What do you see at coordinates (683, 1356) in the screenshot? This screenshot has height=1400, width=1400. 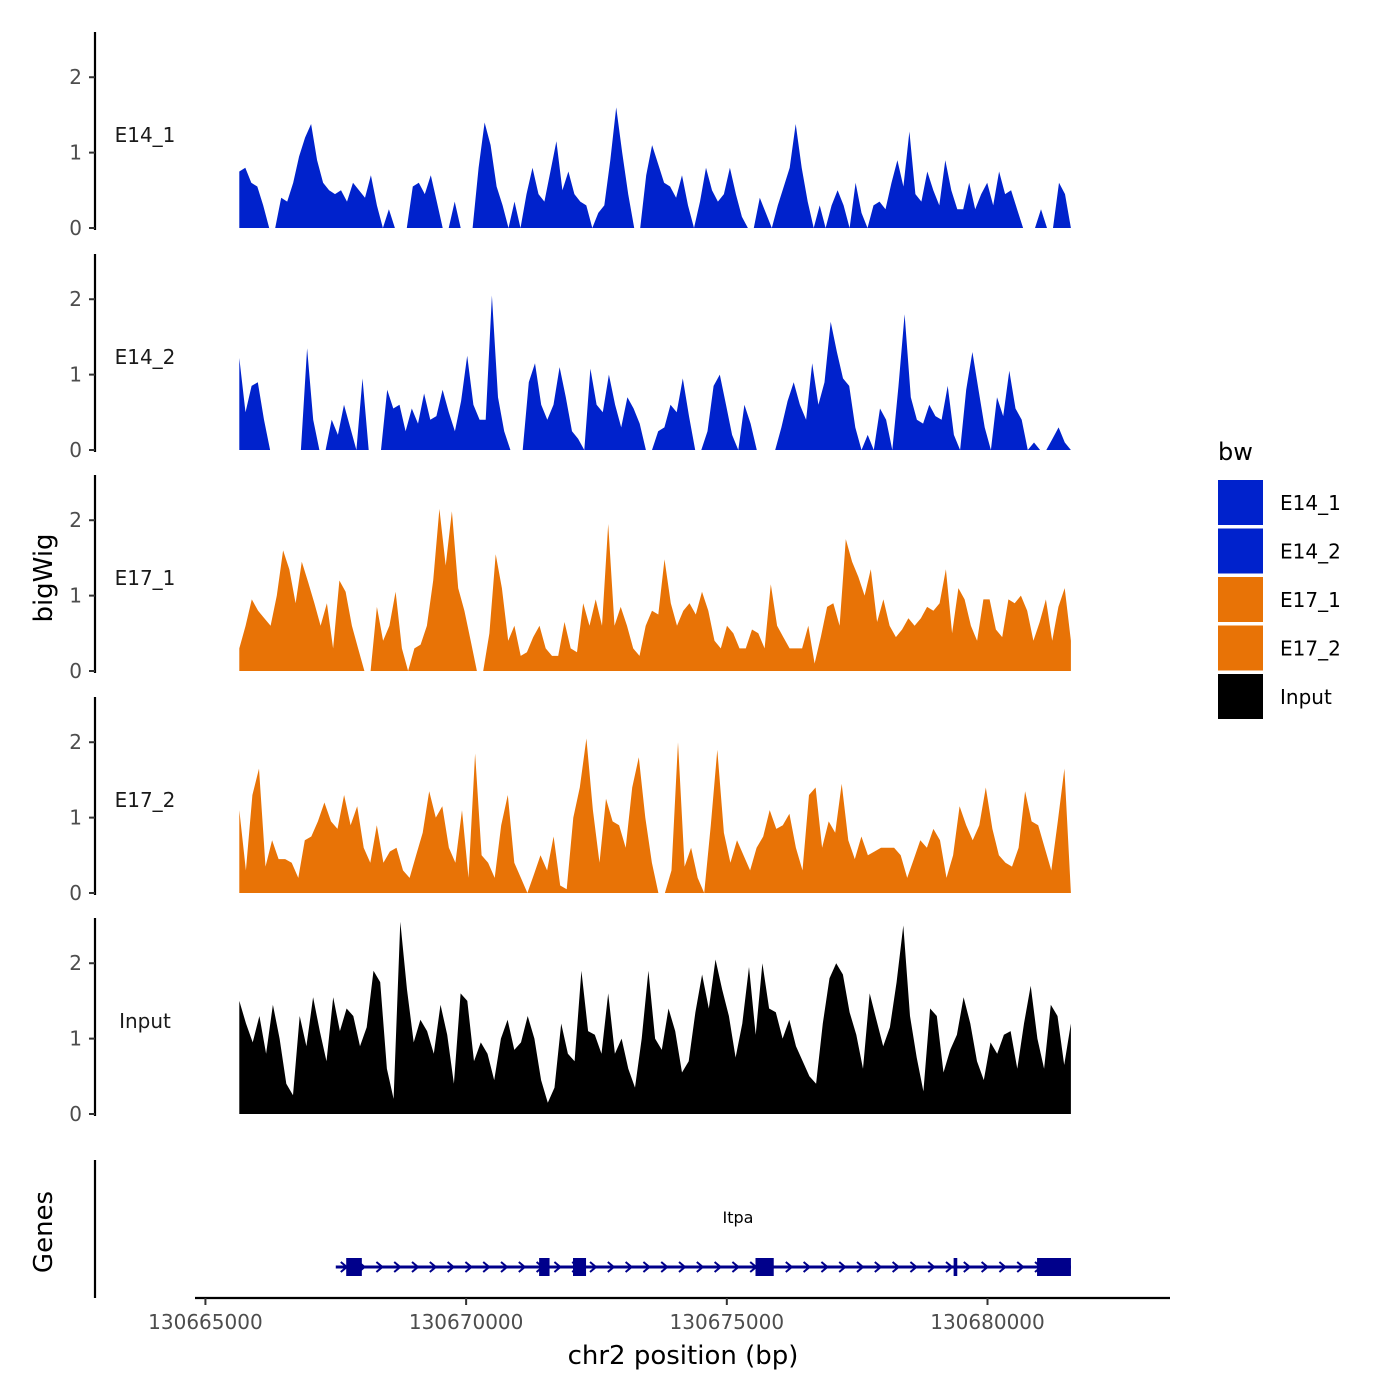 I see `x-axis-title: chr2 position (bp)` at bounding box center [683, 1356].